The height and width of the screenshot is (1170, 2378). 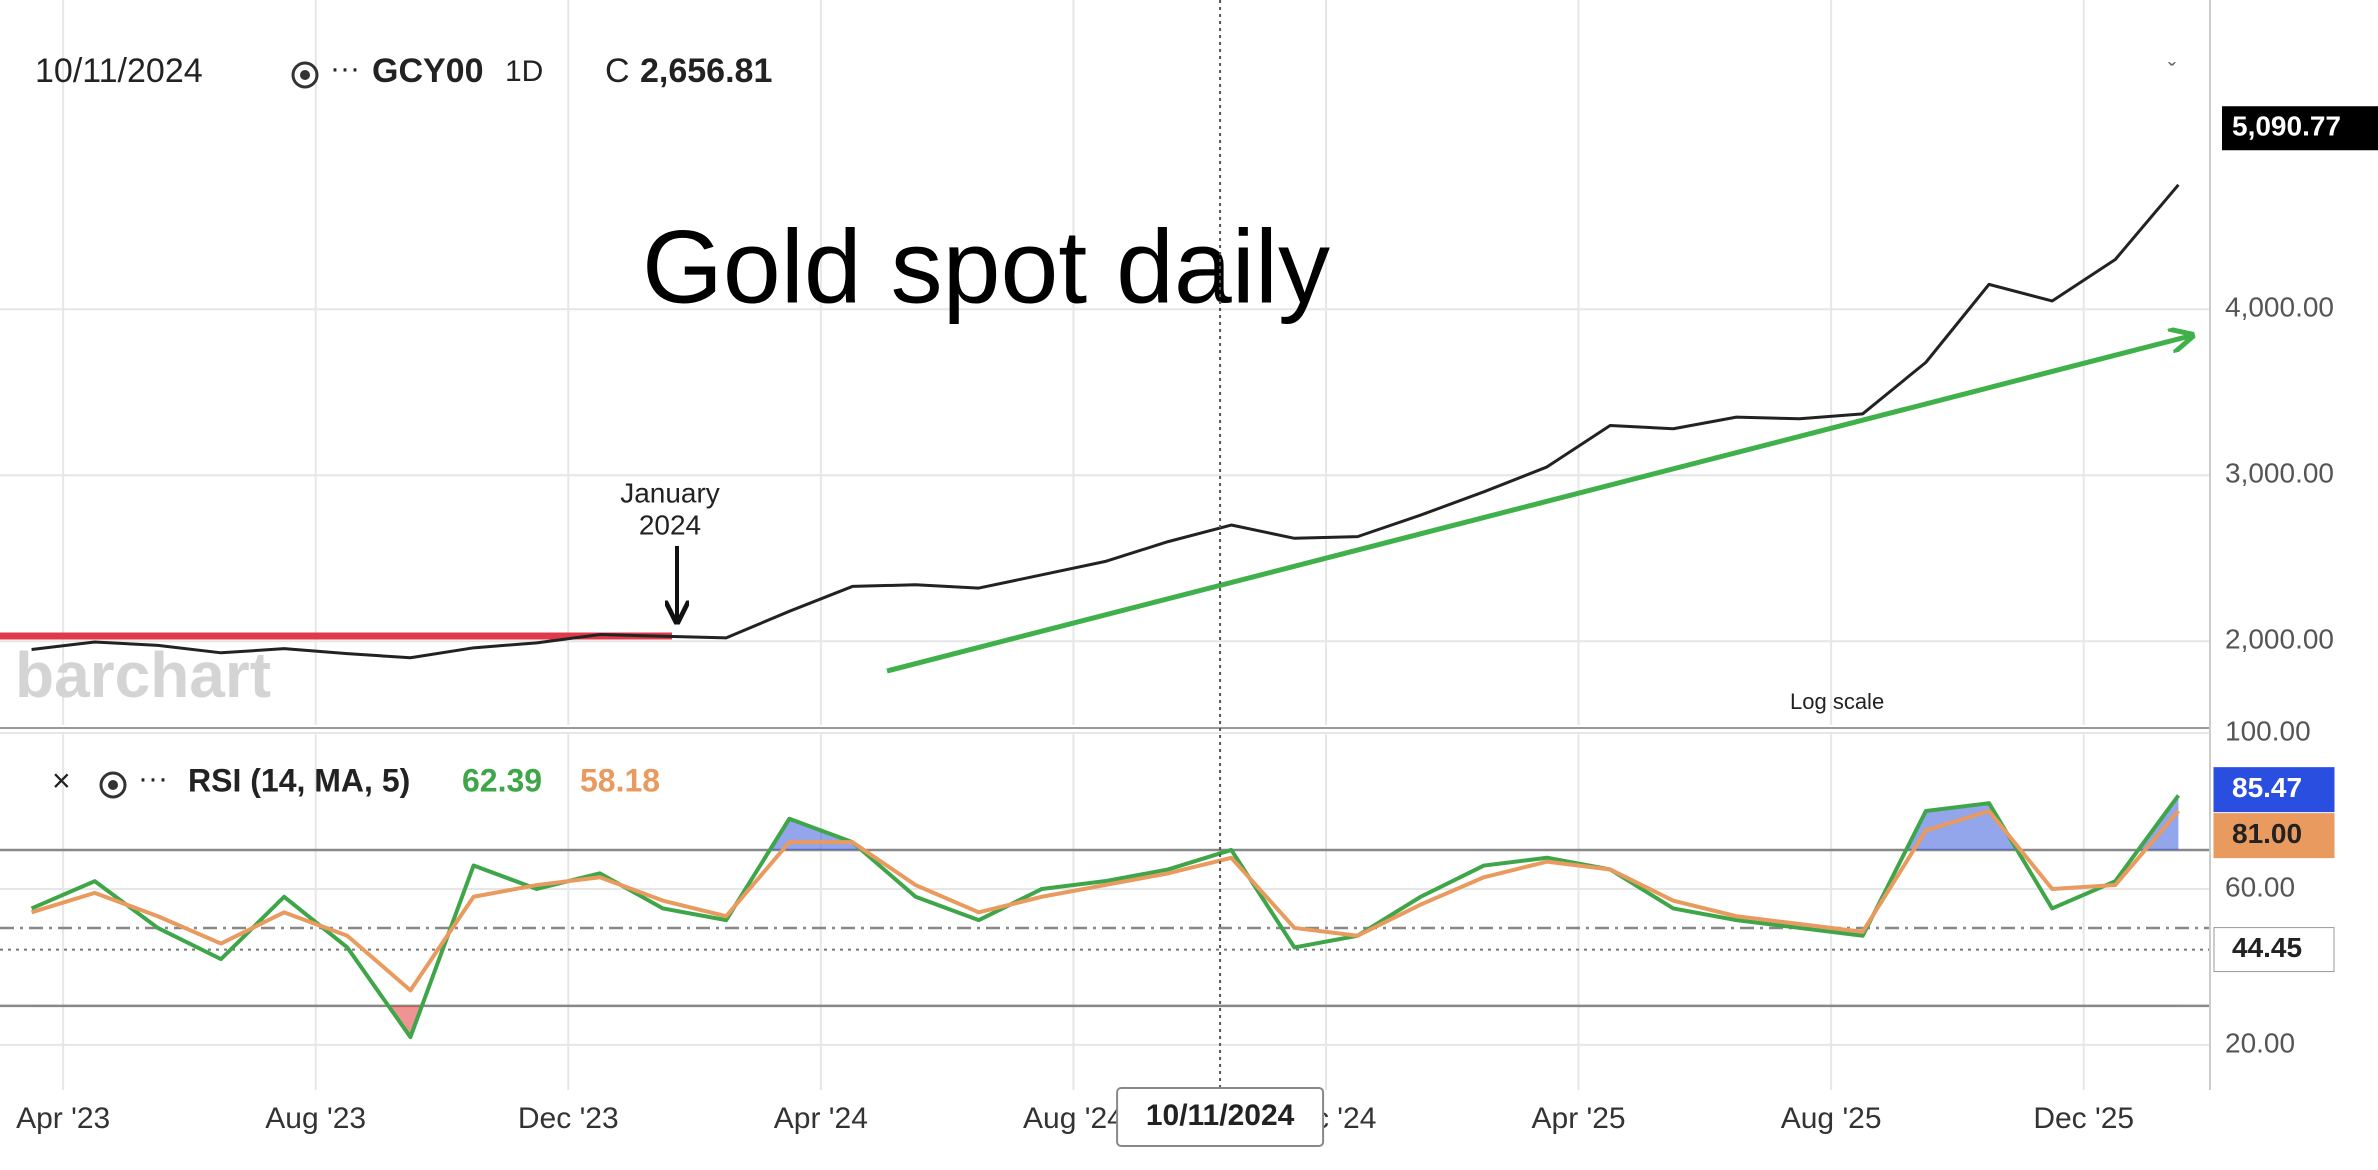 I want to click on collapse-icon: ˇ, so click(x=2172, y=71).